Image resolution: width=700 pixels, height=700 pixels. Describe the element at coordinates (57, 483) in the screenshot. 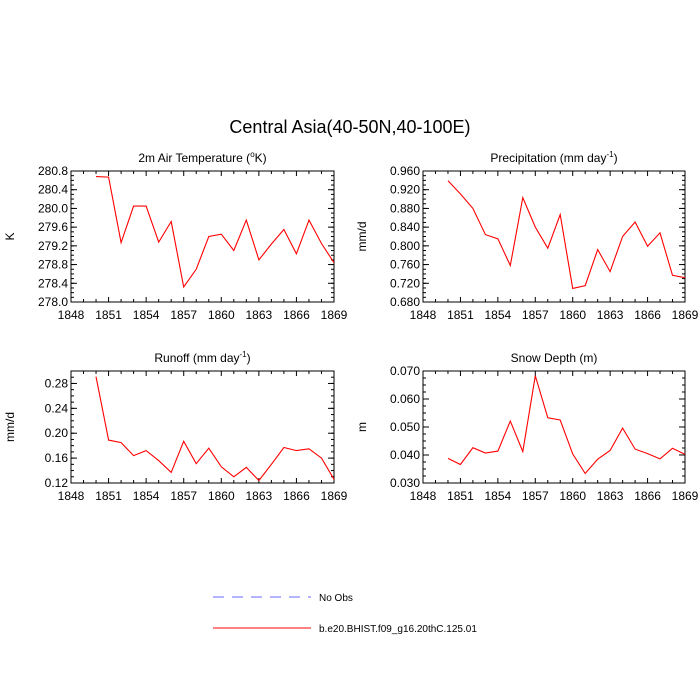

I see `y-tick-label: 0.12` at that location.